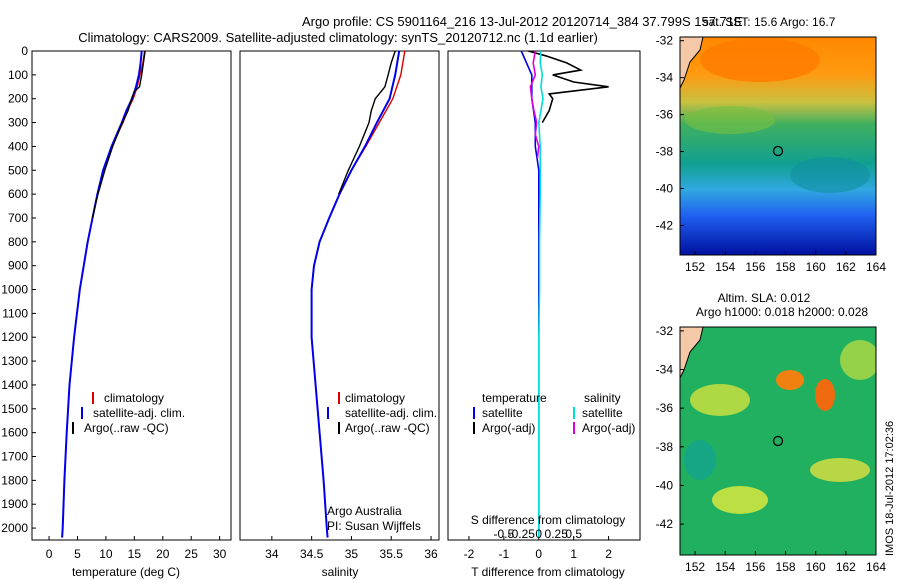 The width and height of the screenshot is (900, 580). I want to click on credit-line2: PI: Susan Wijffels, so click(374, 526).